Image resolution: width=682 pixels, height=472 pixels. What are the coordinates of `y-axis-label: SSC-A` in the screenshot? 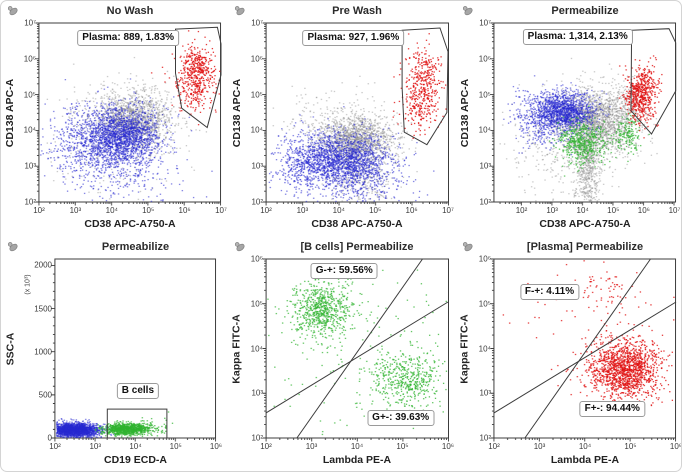 It's located at (10, 348).